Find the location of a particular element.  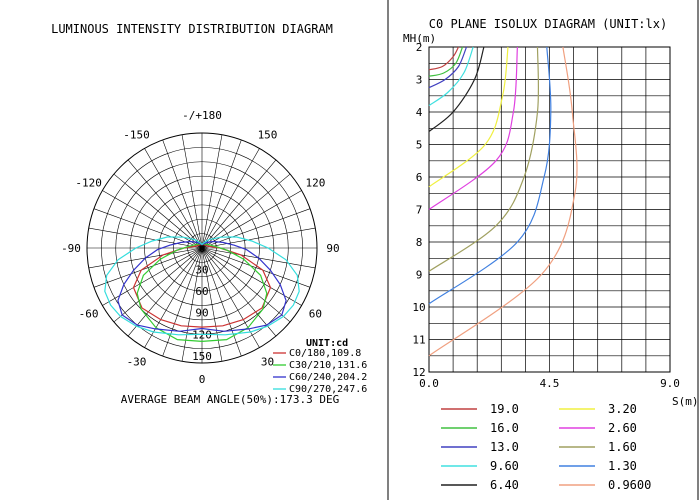

isolux-chart-title: C0 PLANE ISOLUX DIAGRAM (UNIT:lx) is located at coordinates (548, 24).